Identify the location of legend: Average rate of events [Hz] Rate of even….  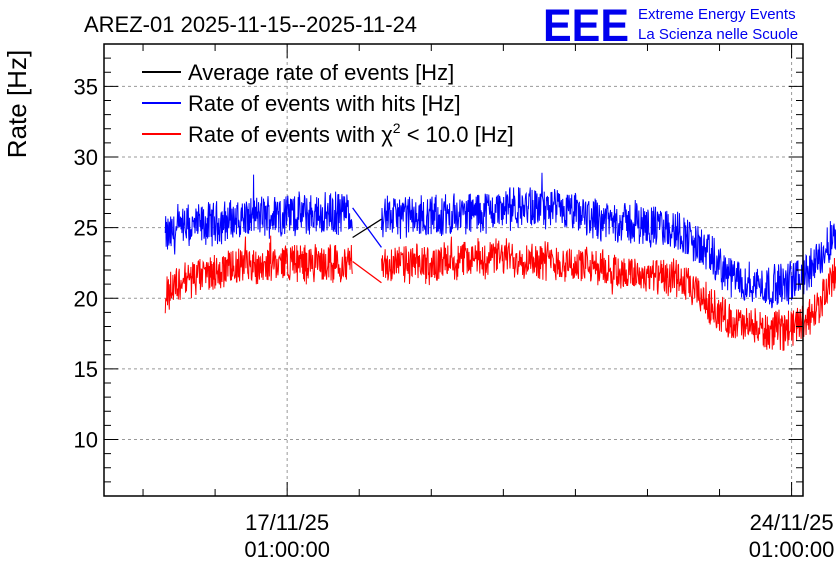
(328, 103).